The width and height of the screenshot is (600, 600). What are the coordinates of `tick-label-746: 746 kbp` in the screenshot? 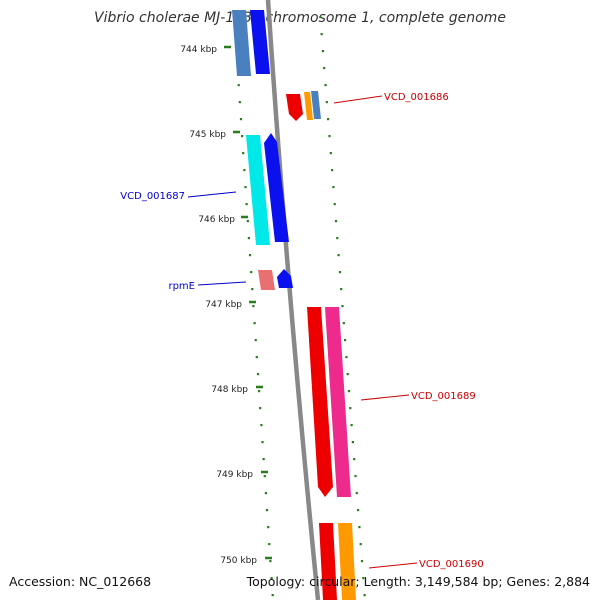 It's located at (216, 220).